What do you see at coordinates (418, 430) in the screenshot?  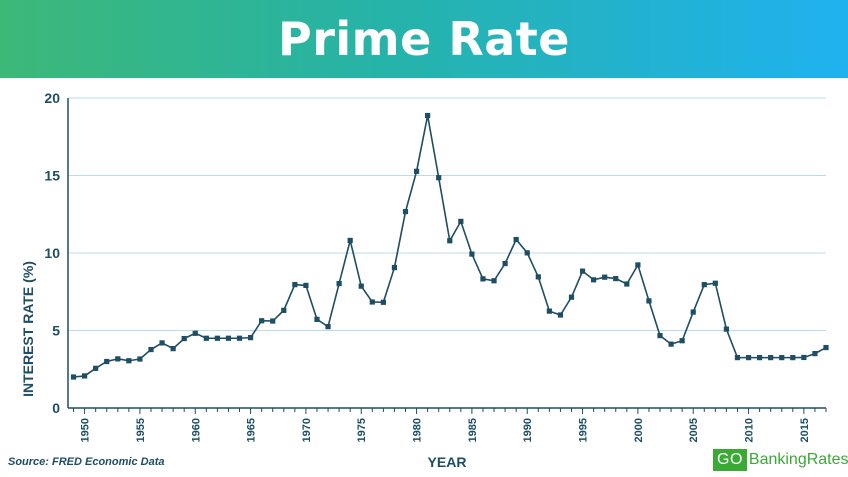 I see `x-tick-label: 1980` at bounding box center [418, 430].